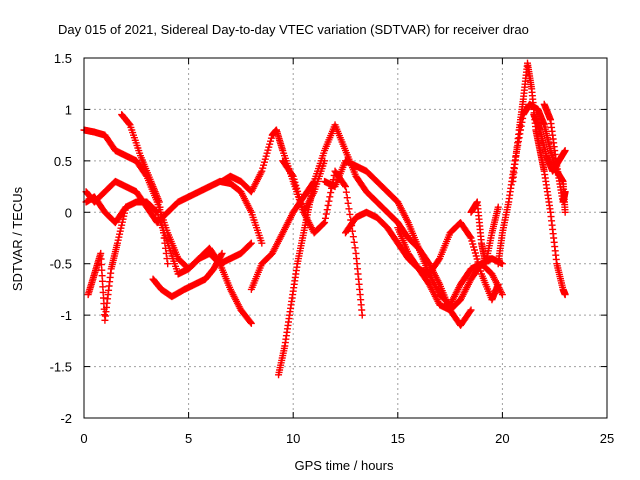  What do you see at coordinates (63, 58) in the screenshot?
I see `y-tick-label: 1.5` at bounding box center [63, 58].